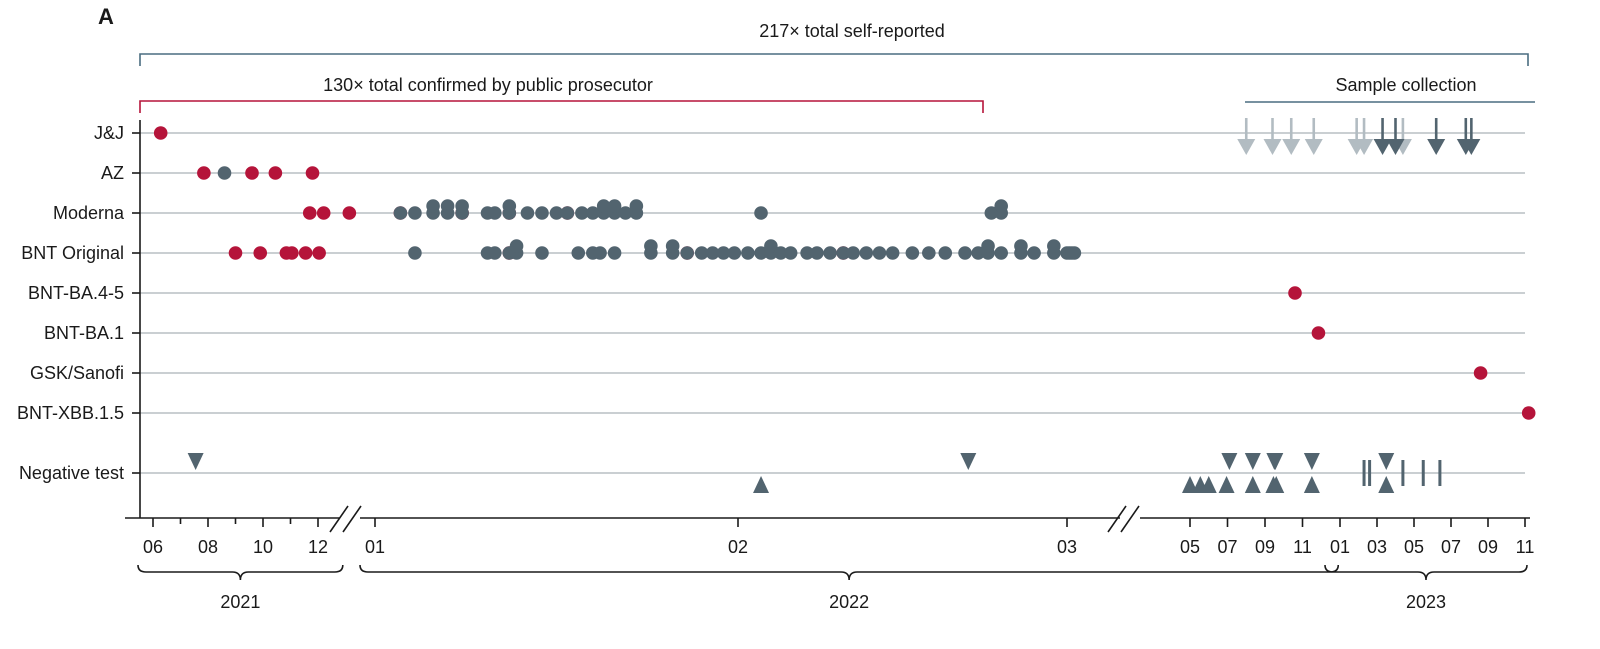 This screenshot has height=649, width=1600. I want to click on row-label: Negative test, so click(71, 473).